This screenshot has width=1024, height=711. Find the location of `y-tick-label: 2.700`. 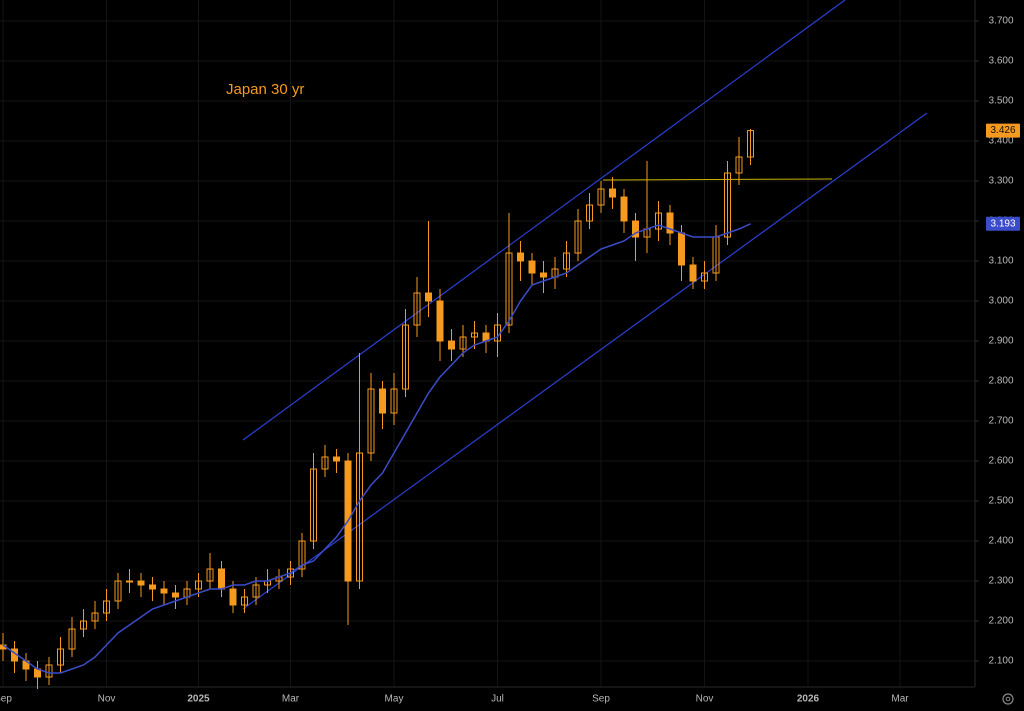

y-tick-label: 2.700 is located at coordinates (1000, 421).